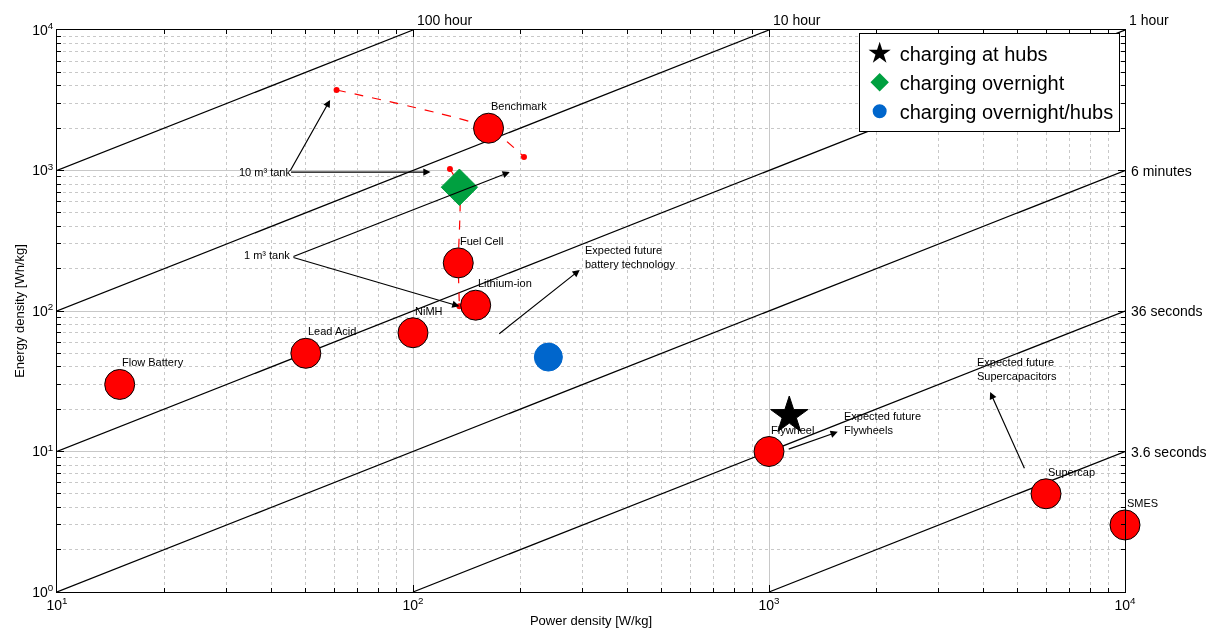 The width and height of the screenshot is (1216, 639). What do you see at coordinates (630, 257) in the screenshot?
I see `annotation: Expected future battery technology` at bounding box center [630, 257].